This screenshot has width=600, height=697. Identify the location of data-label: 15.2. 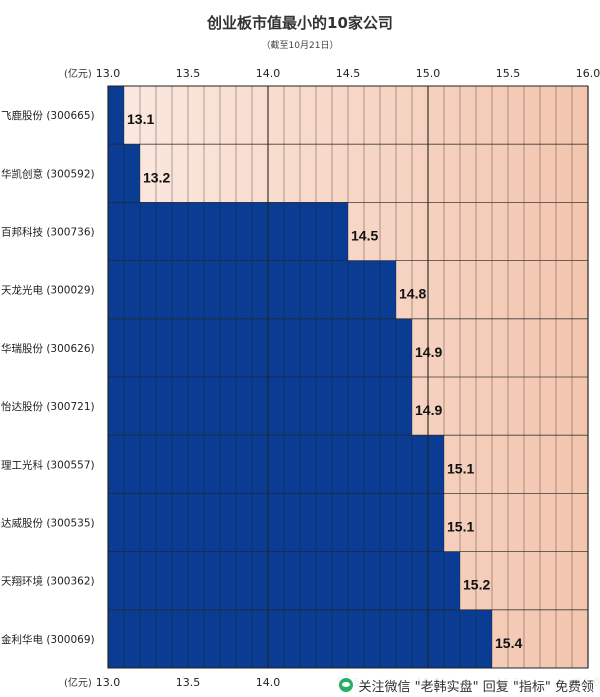
(476, 585).